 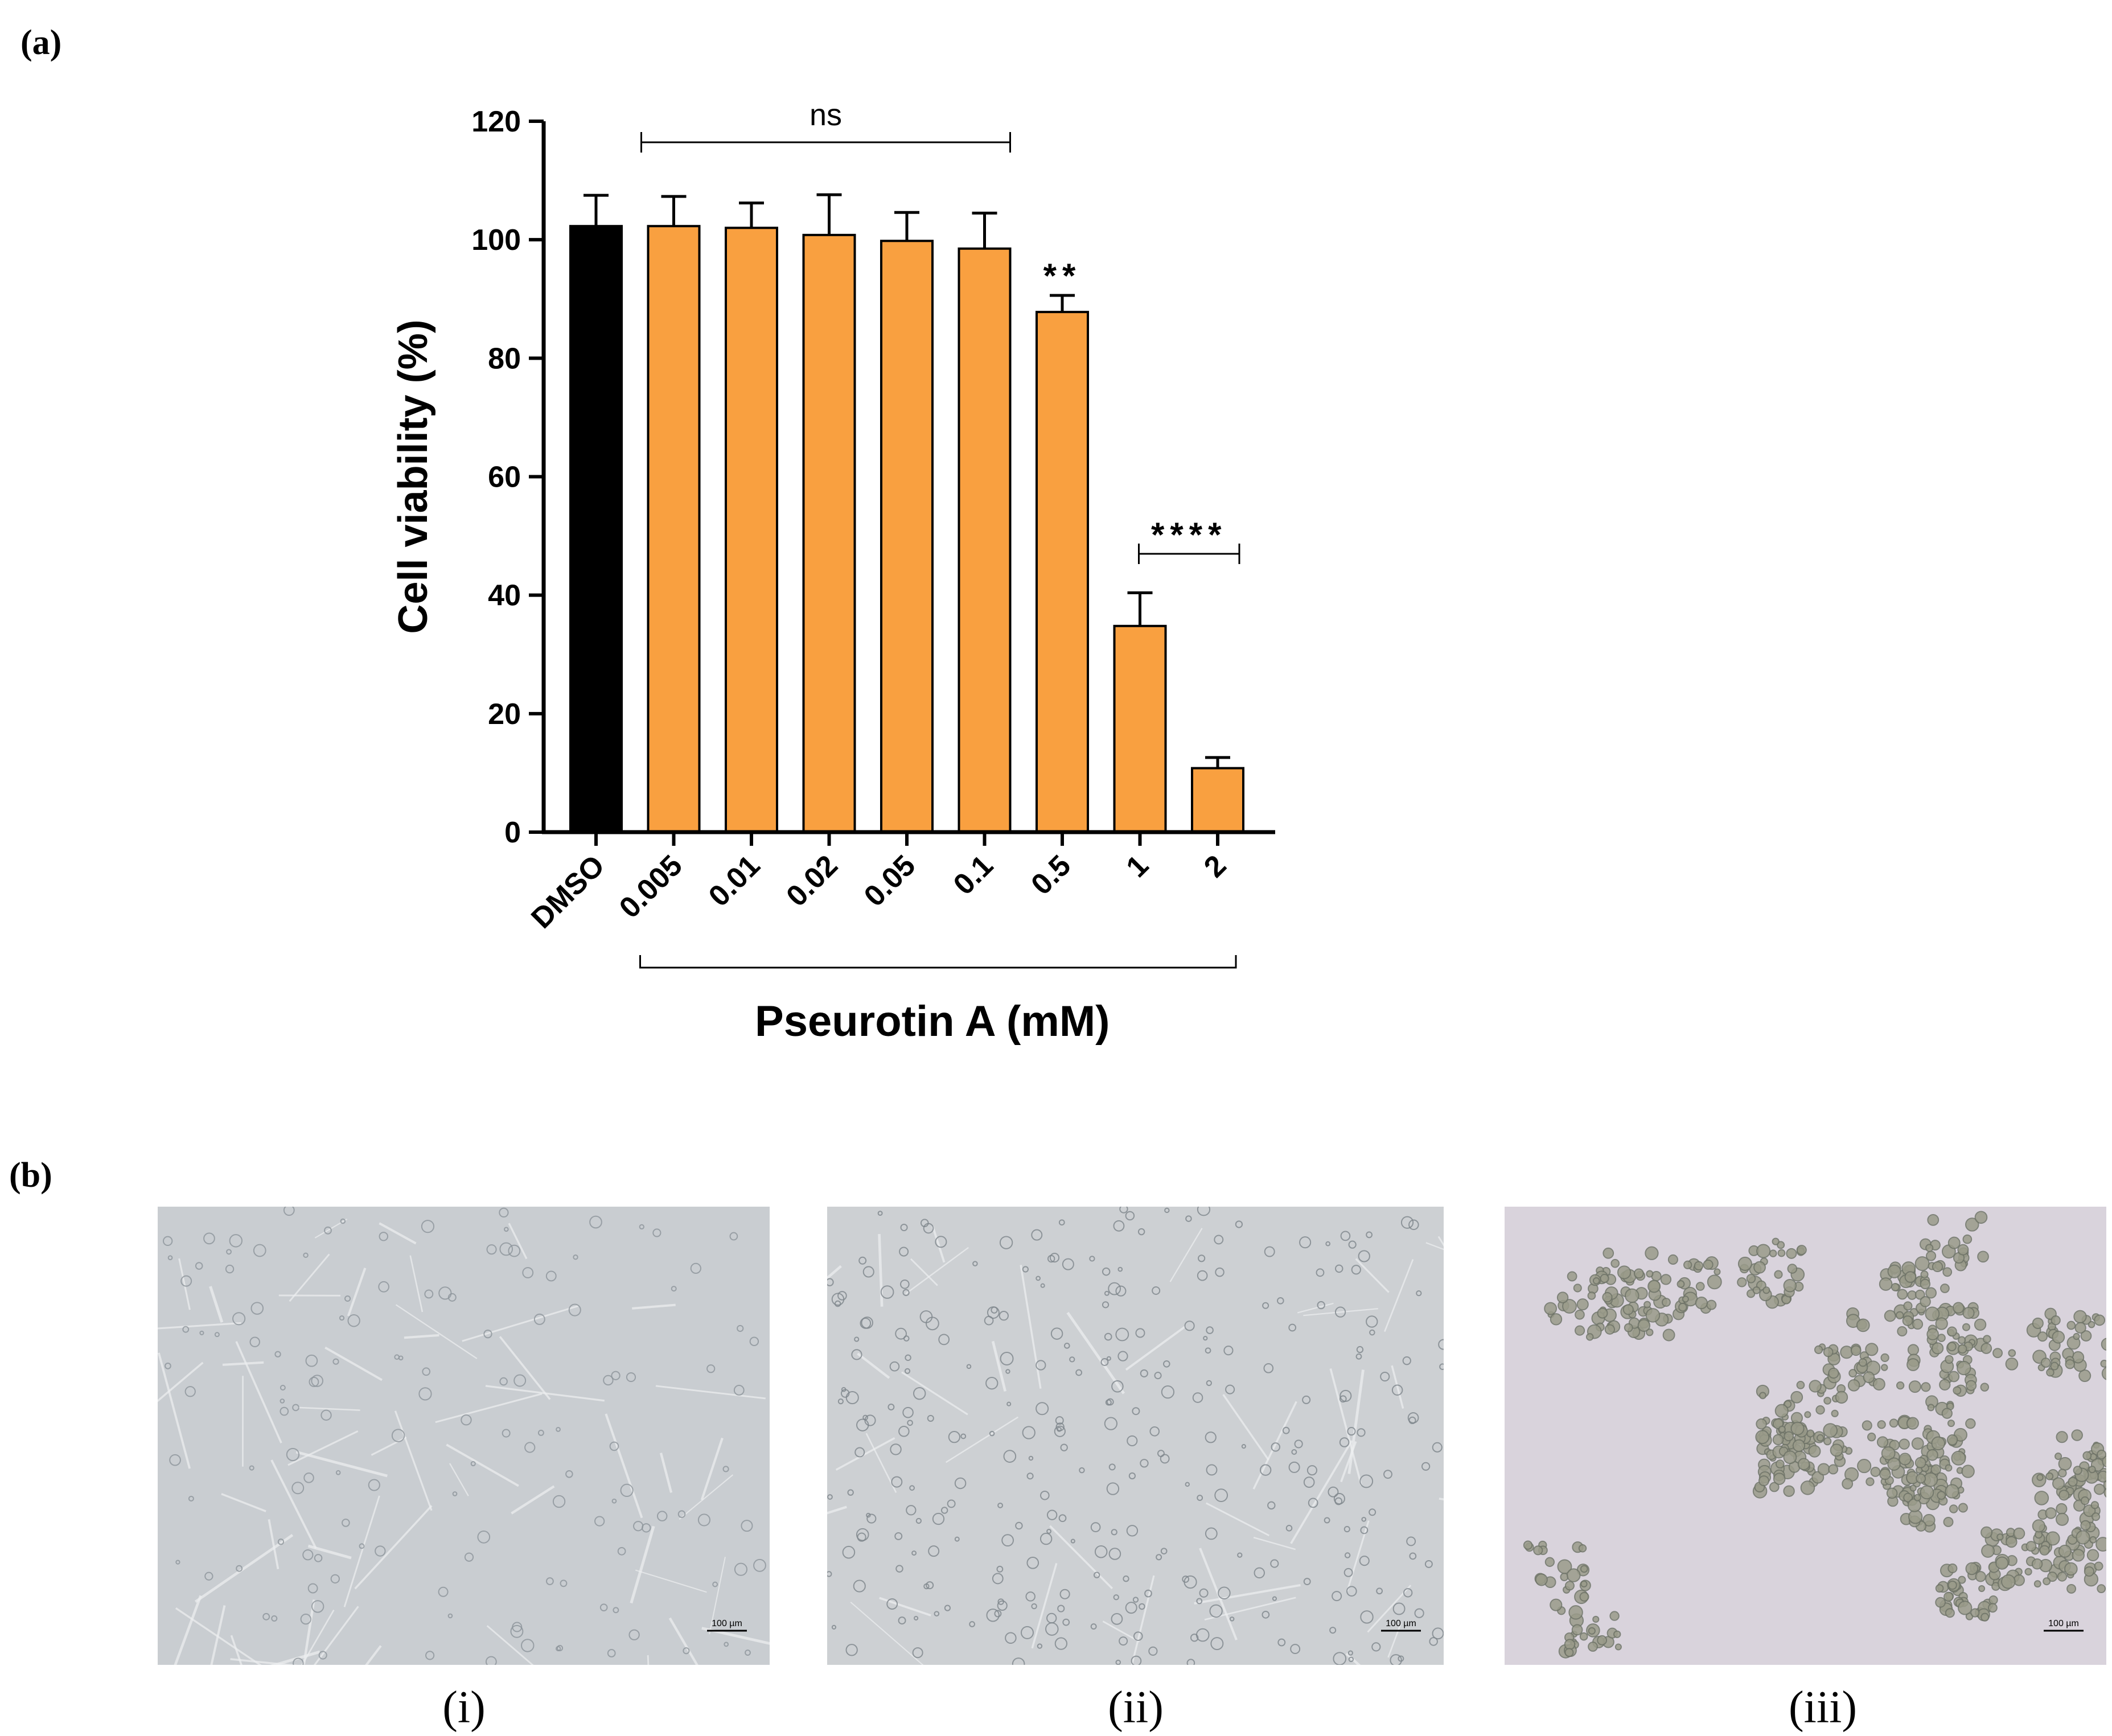 What do you see at coordinates (504, 358) in the screenshot?
I see `y-tick-label: 80` at bounding box center [504, 358].